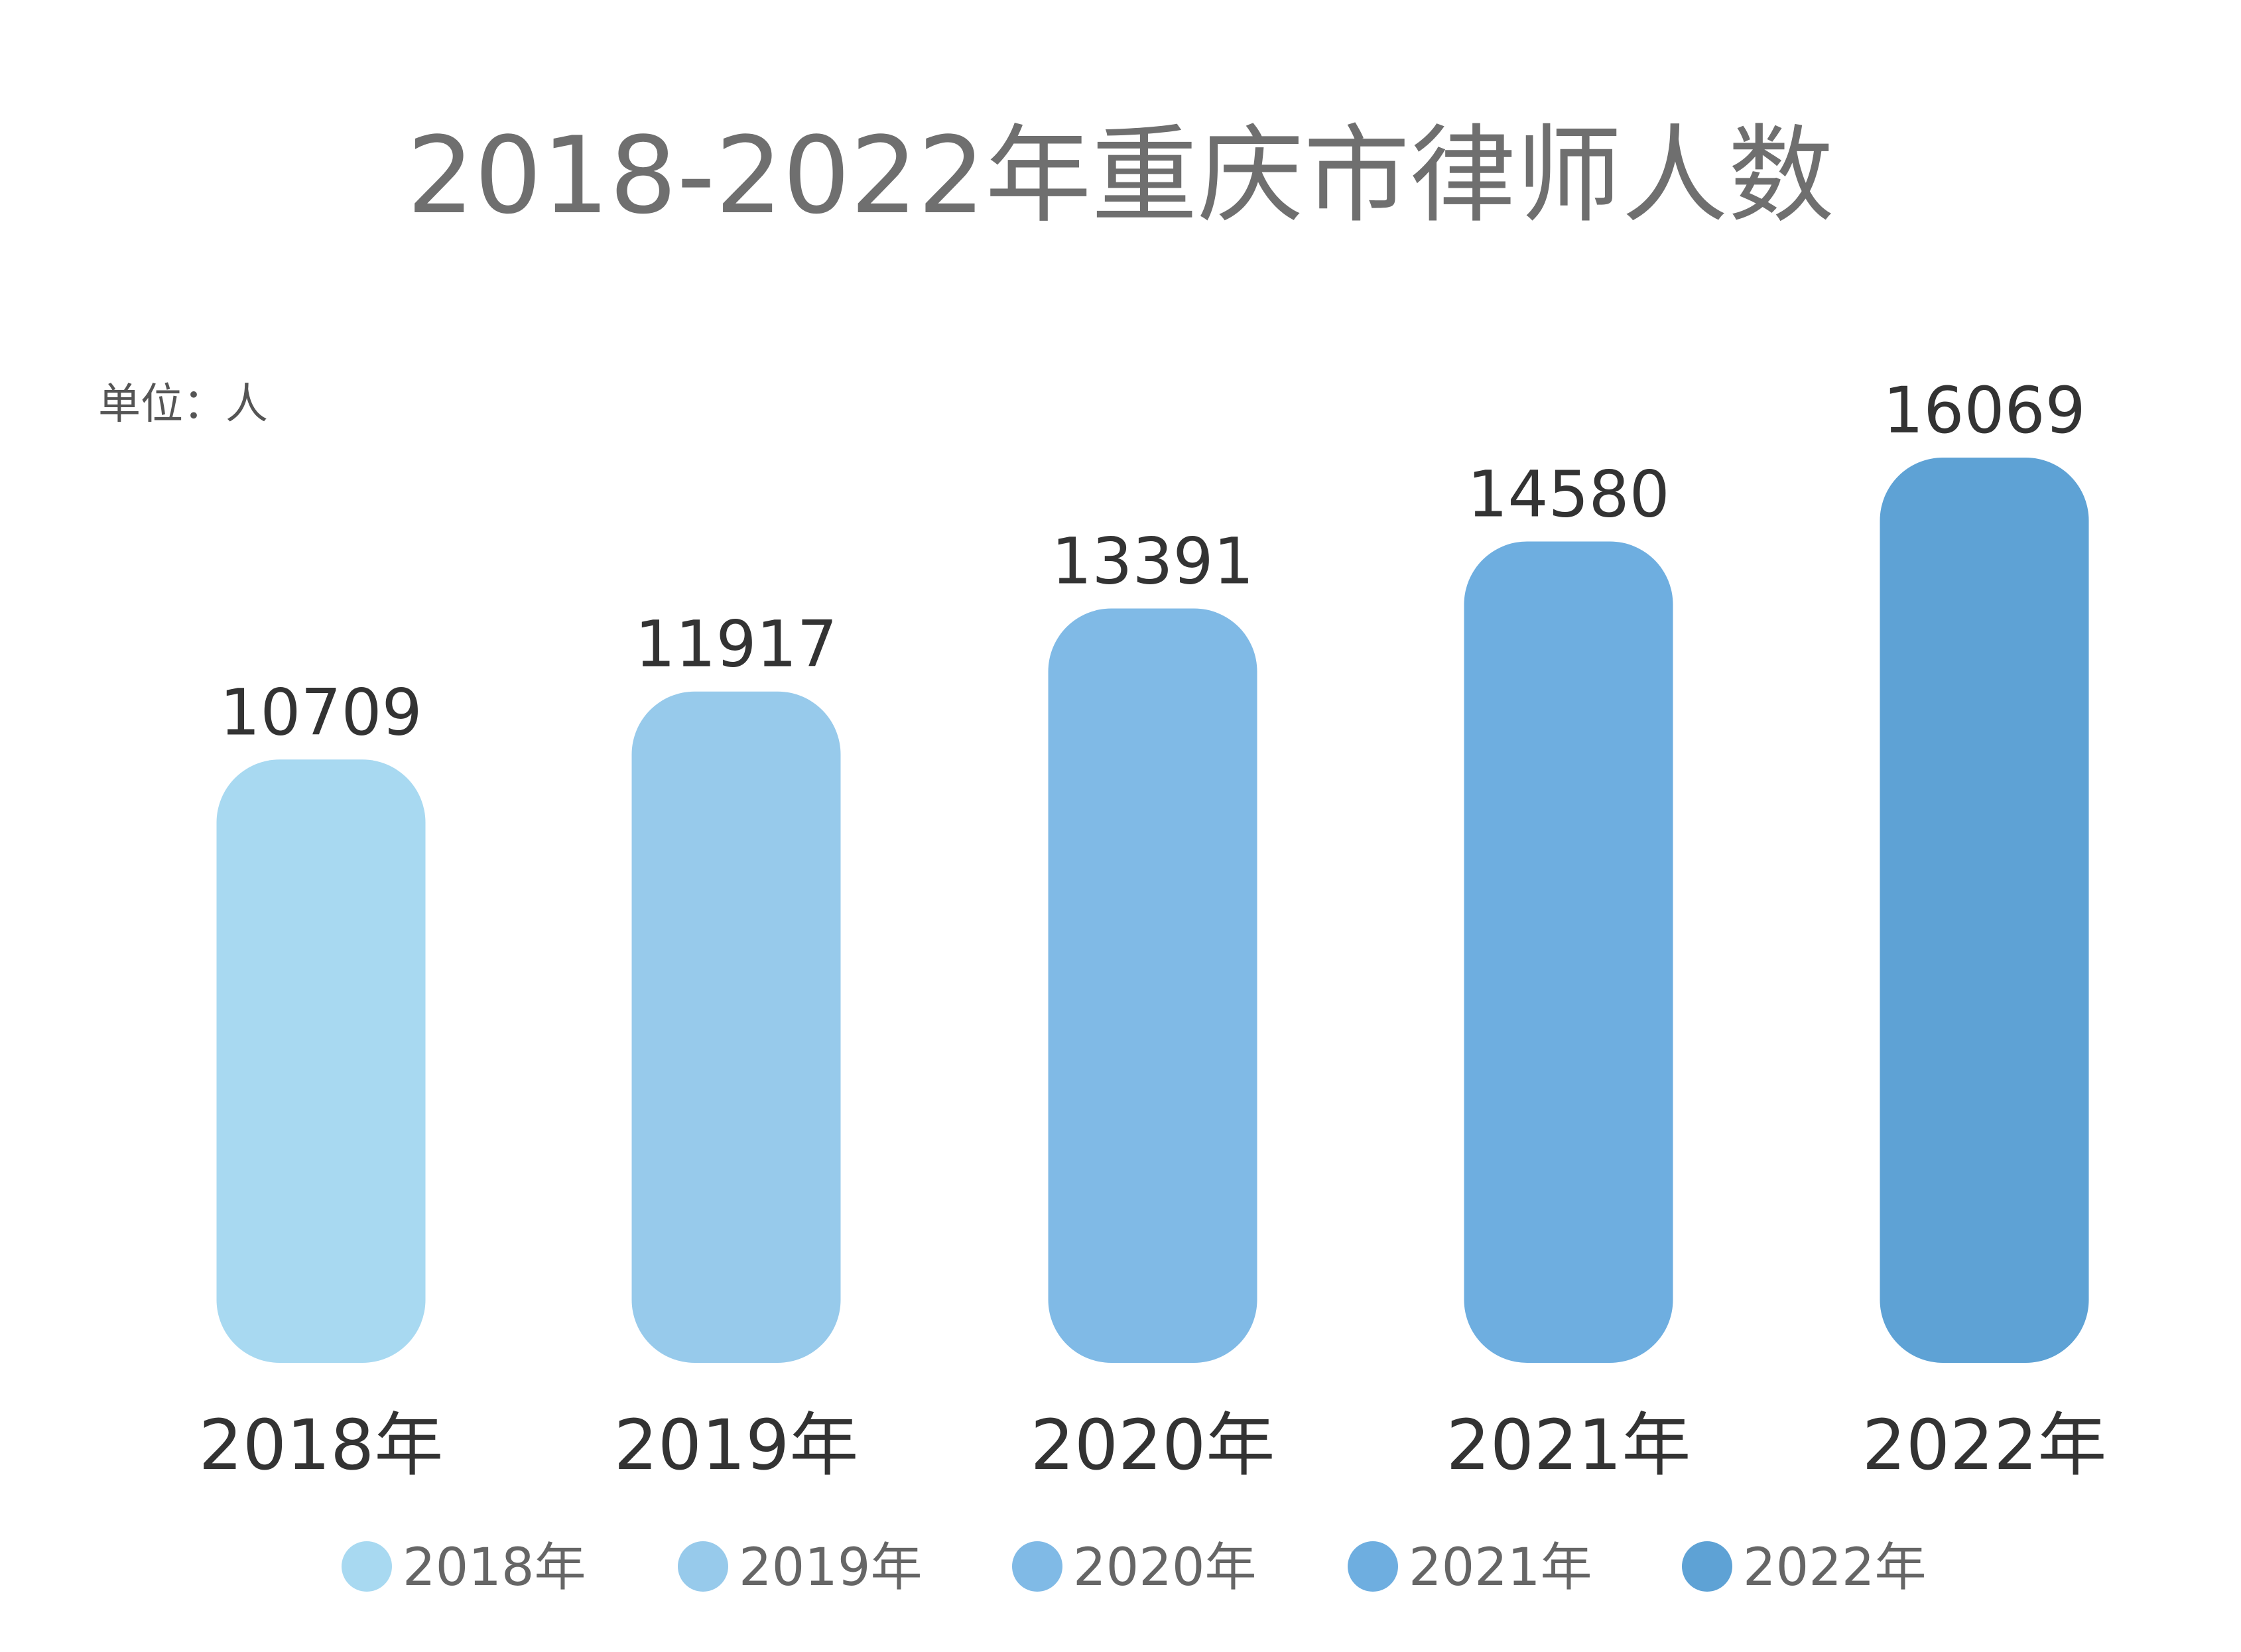 This screenshot has height=1652, width=2241. I want to click on unit-label: 单位：人, so click(183, 404).